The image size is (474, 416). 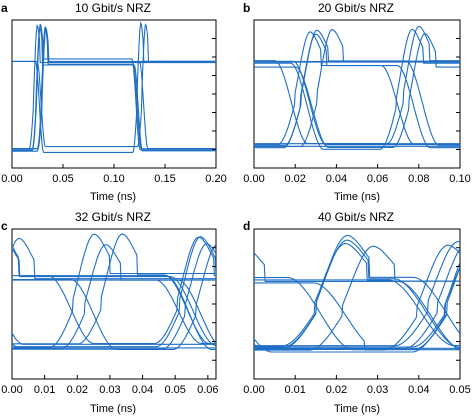 What do you see at coordinates (4, 226) in the screenshot?
I see `panel-c-label: c` at bounding box center [4, 226].